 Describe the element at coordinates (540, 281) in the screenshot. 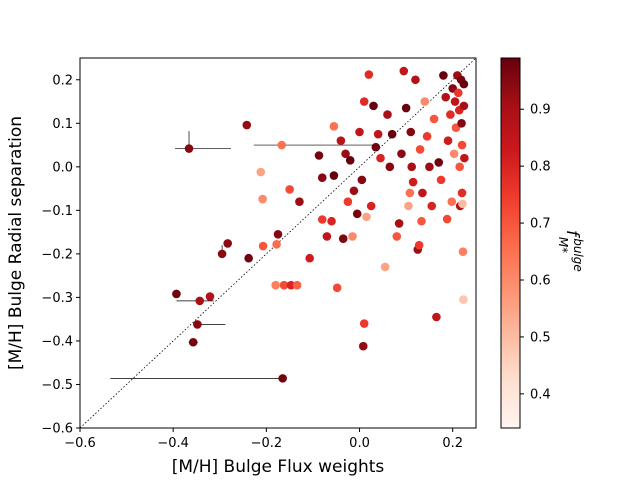

I see `colorbar-tick-label: 0.6` at that location.